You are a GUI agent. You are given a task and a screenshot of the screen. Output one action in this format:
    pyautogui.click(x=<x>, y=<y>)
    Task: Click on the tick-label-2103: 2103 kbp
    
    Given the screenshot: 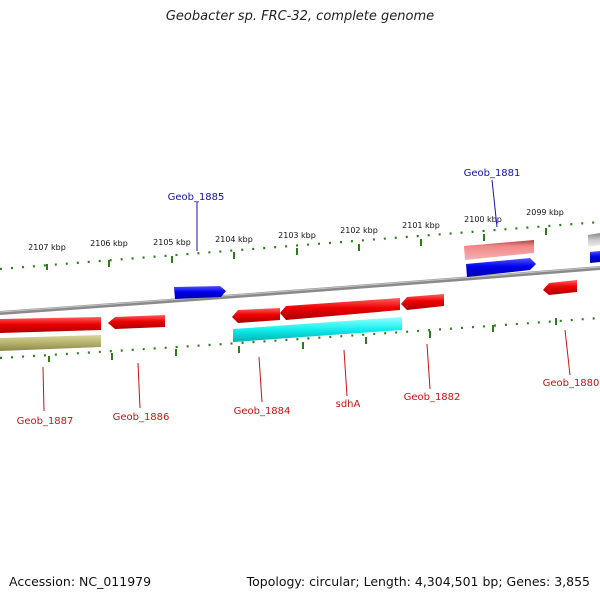 What is the action you would take?
    pyautogui.click(x=297, y=235)
    